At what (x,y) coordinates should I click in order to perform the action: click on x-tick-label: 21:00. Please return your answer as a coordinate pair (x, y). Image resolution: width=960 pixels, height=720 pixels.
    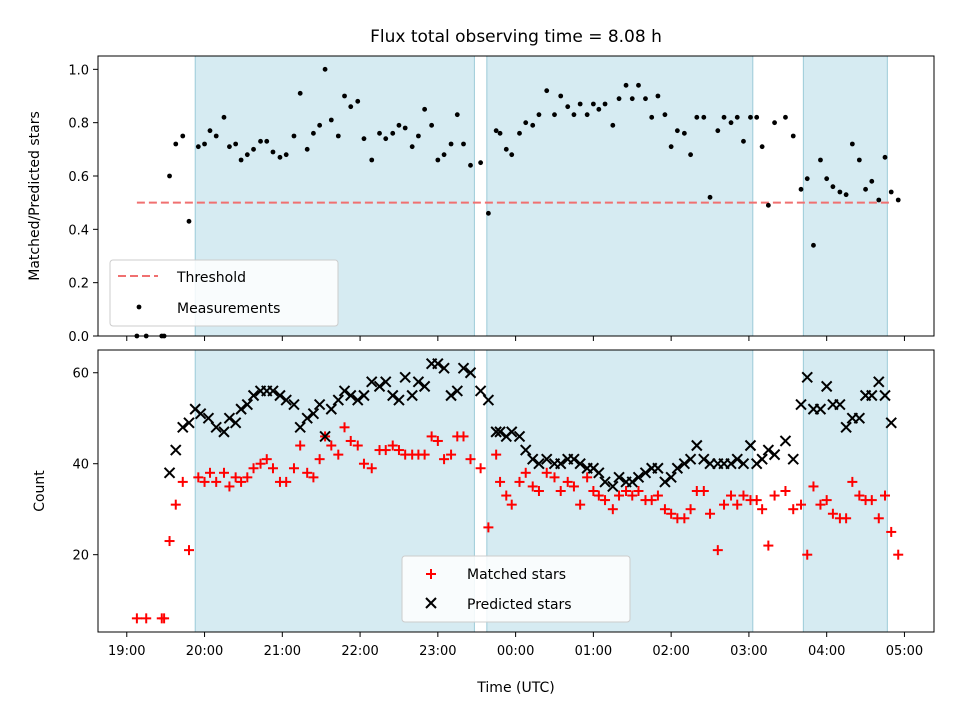
    Looking at the image, I should click on (282, 651).